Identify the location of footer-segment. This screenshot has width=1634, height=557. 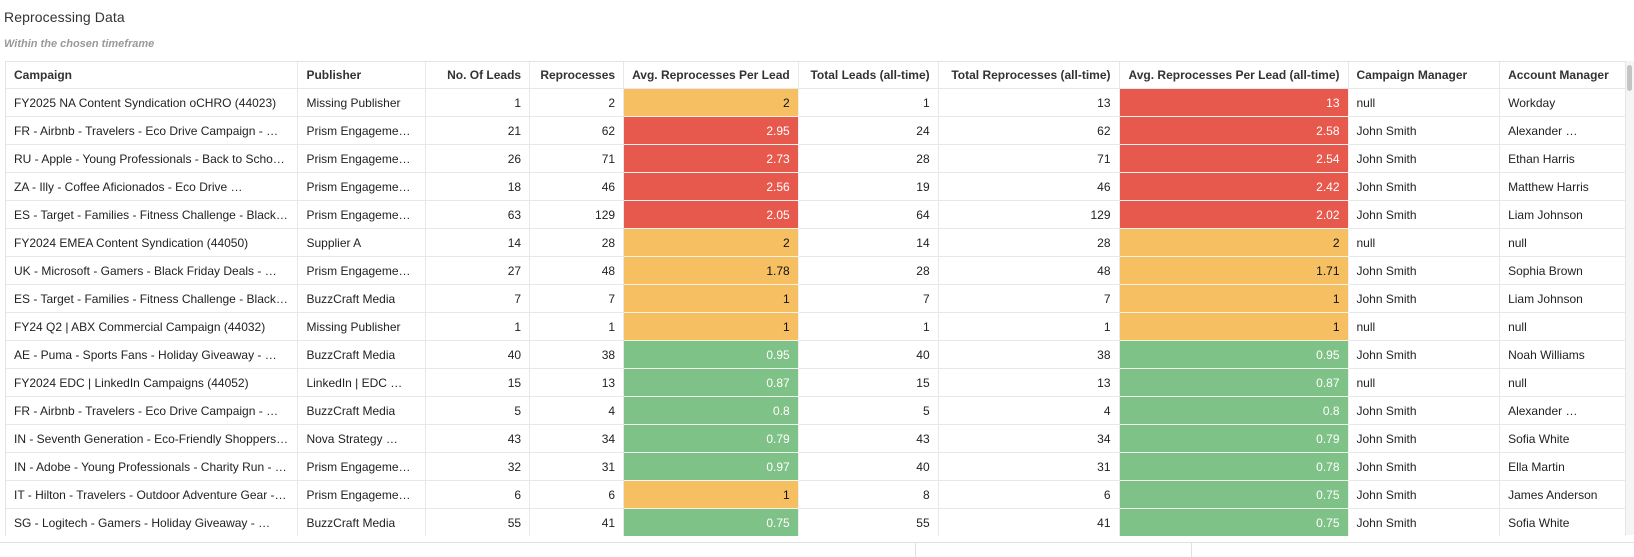
(1412, 550).